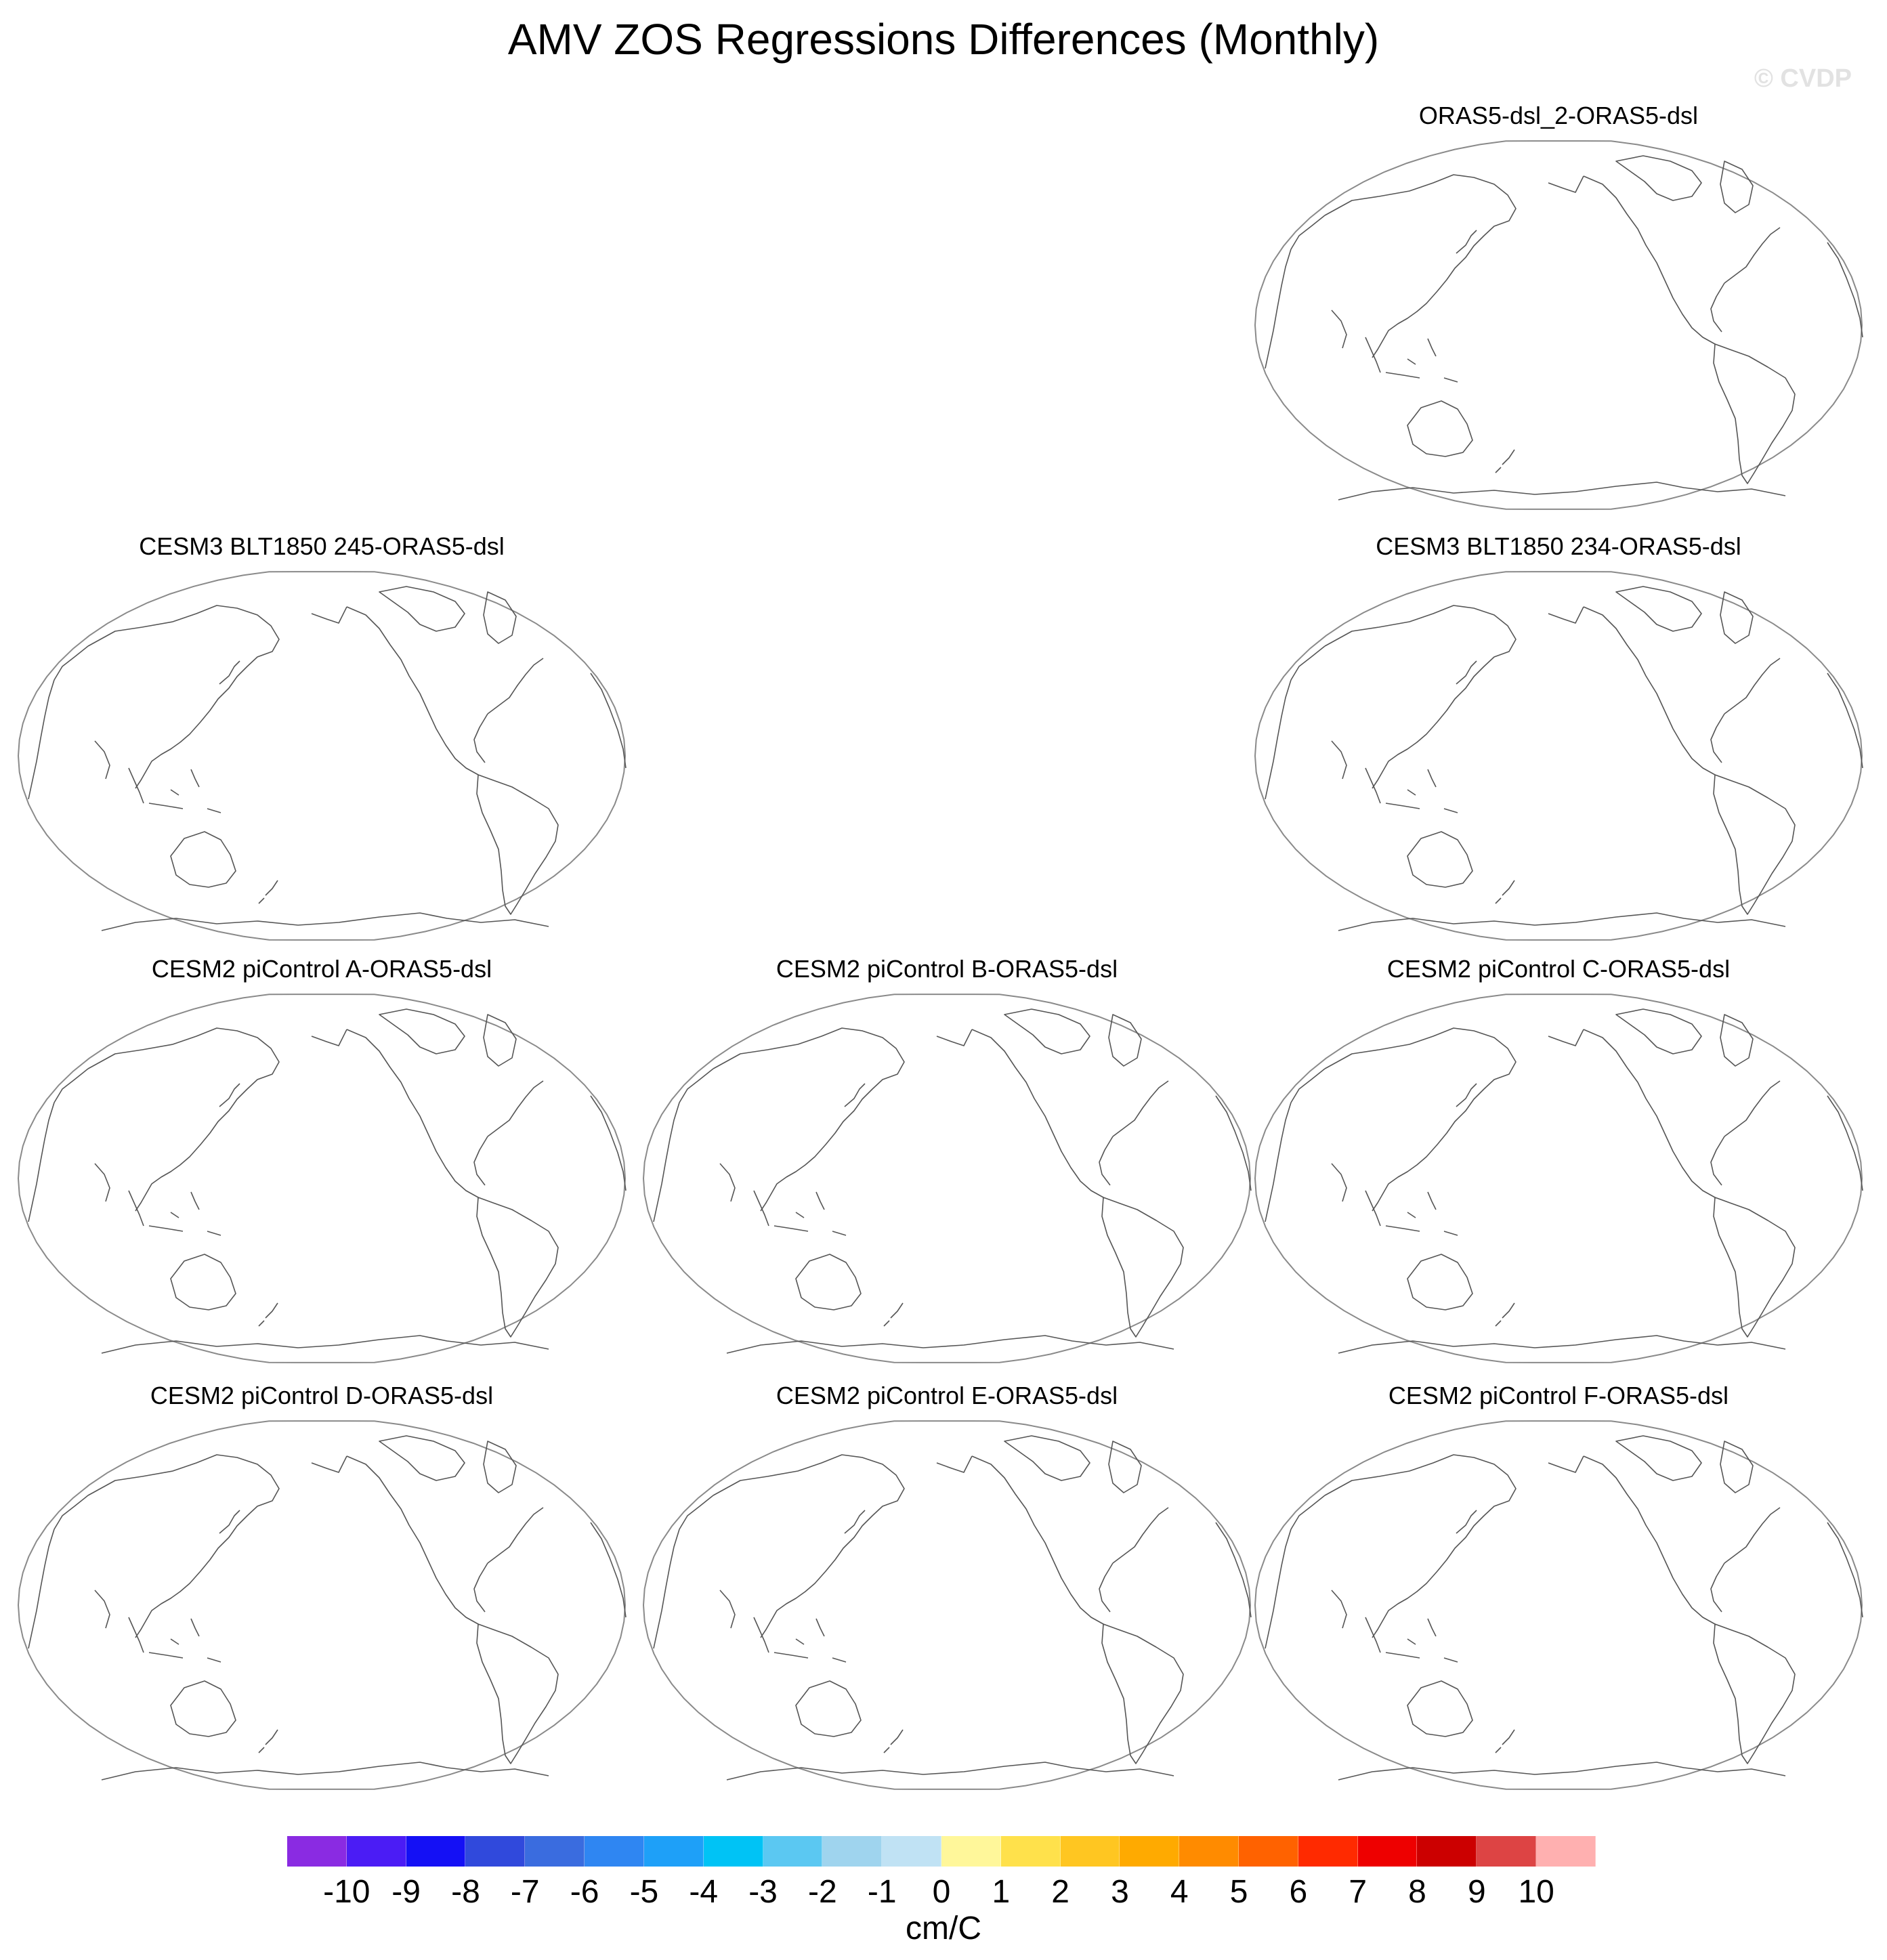 This screenshot has width=1887, height=1960. Describe the element at coordinates (644, 1892) in the screenshot. I see `colorbar-tick-label: -5` at that location.